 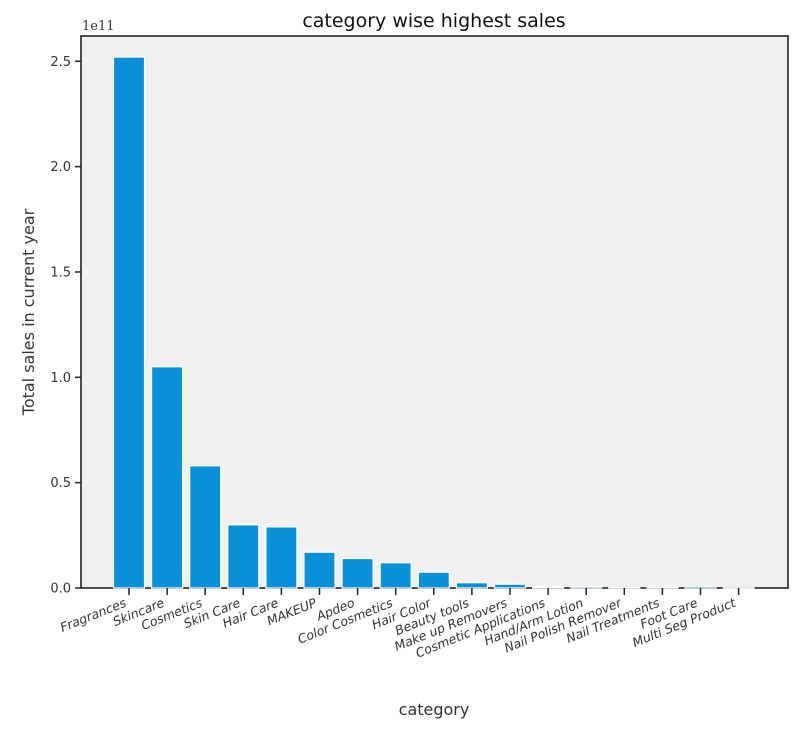 What do you see at coordinates (205, 527) in the screenshot?
I see `bar-cosmetics` at bounding box center [205, 527].